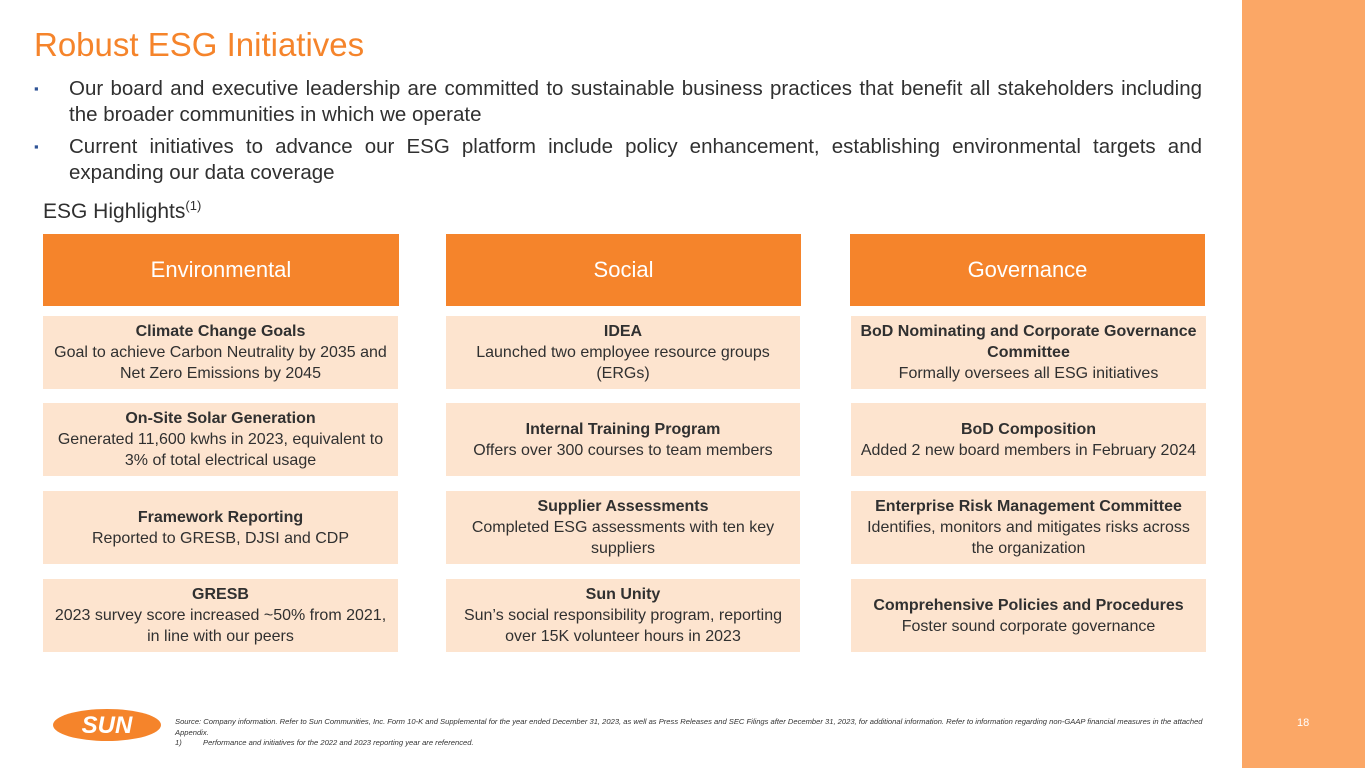 The width and height of the screenshot is (1365, 768). I want to click on card-title: On-Site Solar Generation, so click(220, 418).